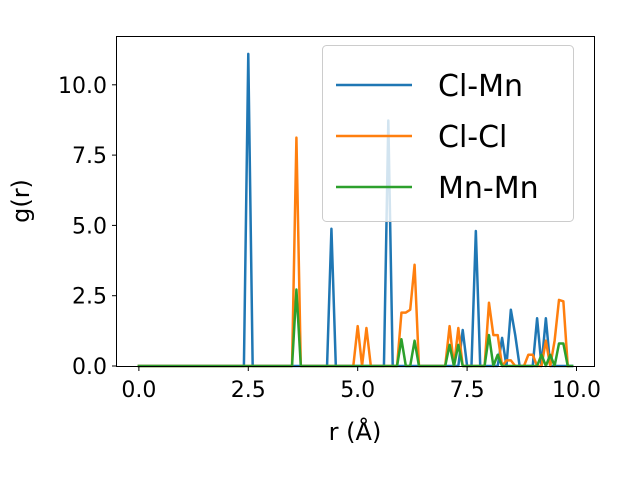 The width and height of the screenshot is (640, 480). Describe the element at coordinates (82, 86) in the screenshot. I see `y-tick-label: 10.0` at that location.